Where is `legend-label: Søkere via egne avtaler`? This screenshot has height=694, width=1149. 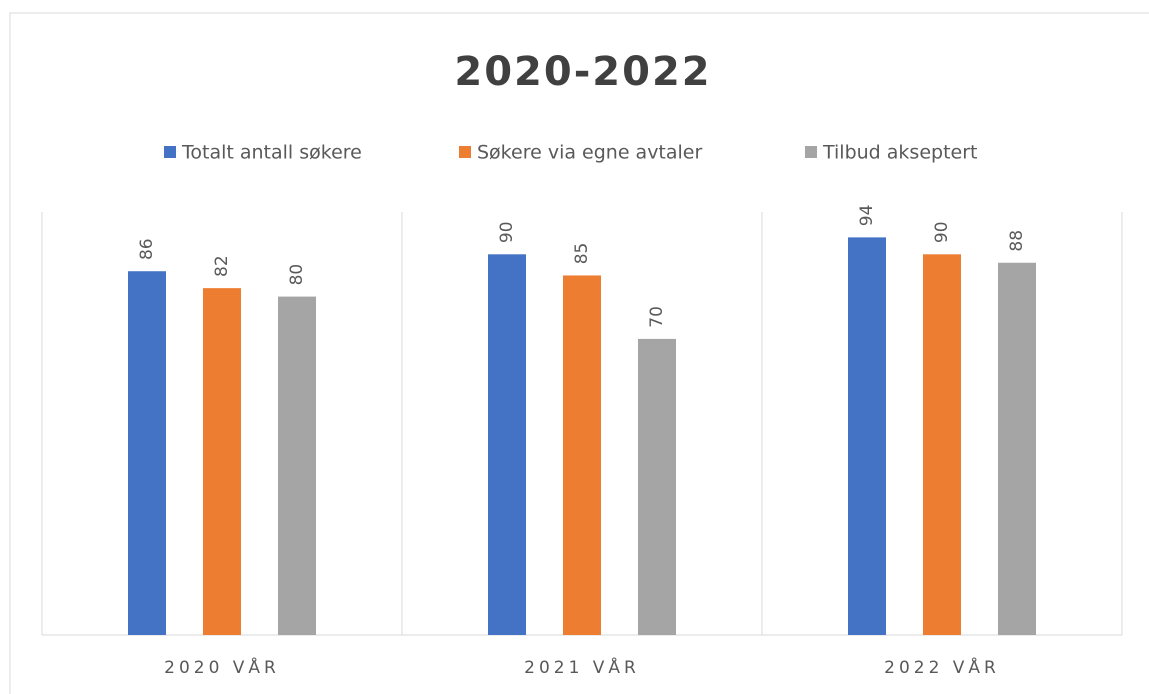
legend-label: Søkere via egne avtaler is located at coordinates (589, 153).